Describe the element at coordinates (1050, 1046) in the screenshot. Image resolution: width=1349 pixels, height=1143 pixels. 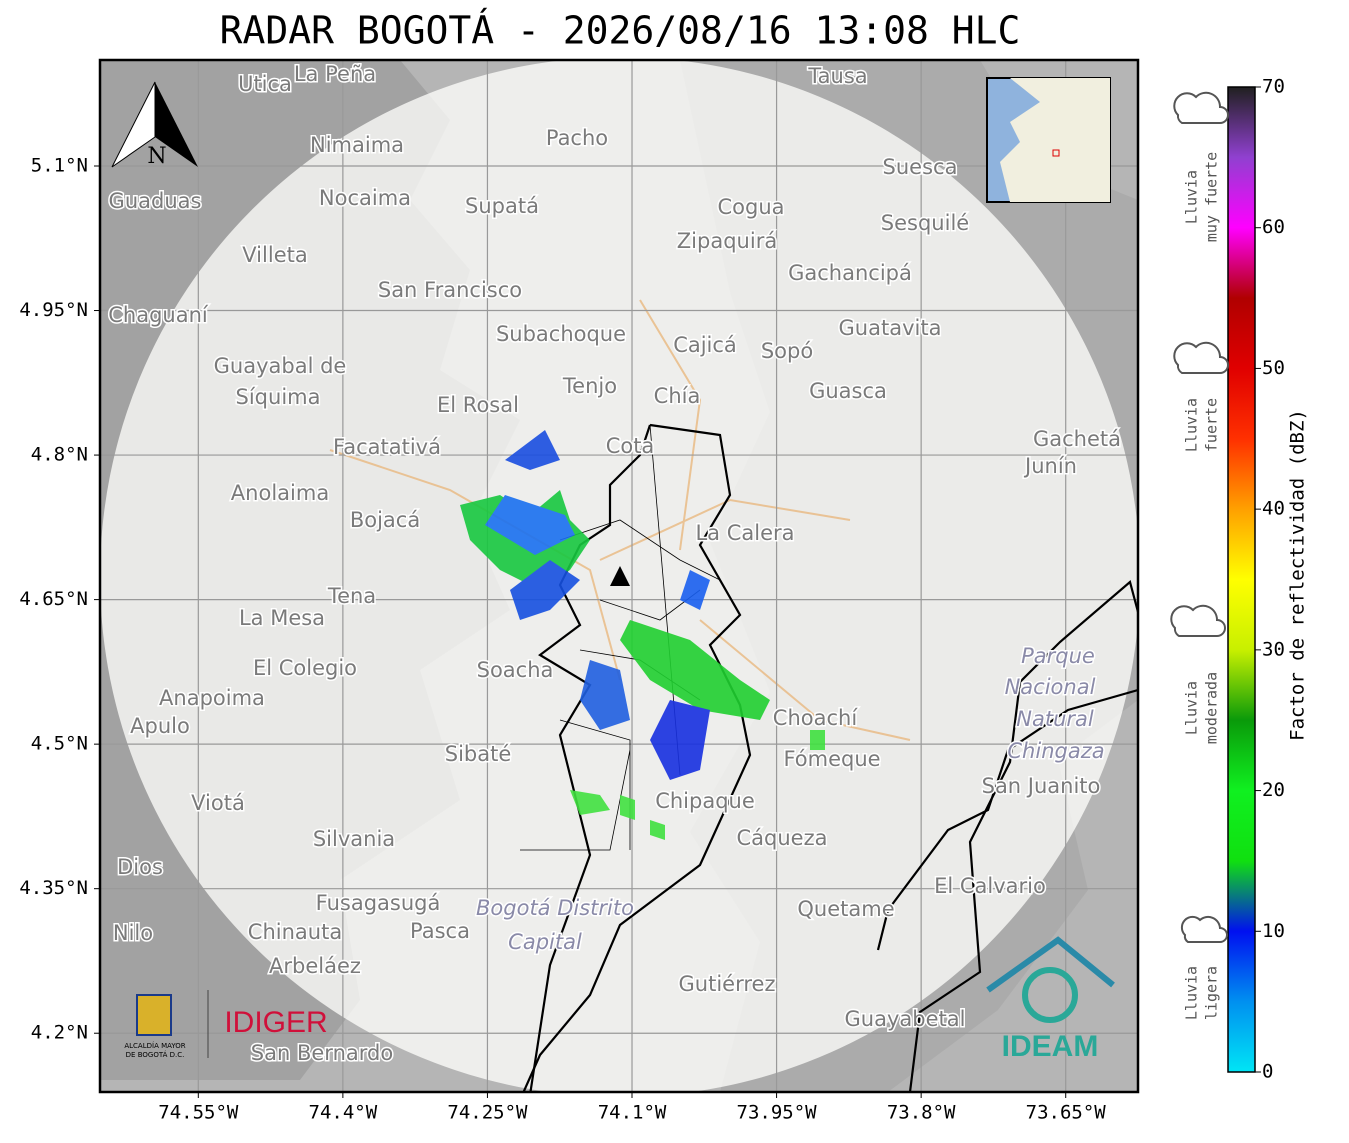
I see `logo-ideam: IDEAM` at that location.